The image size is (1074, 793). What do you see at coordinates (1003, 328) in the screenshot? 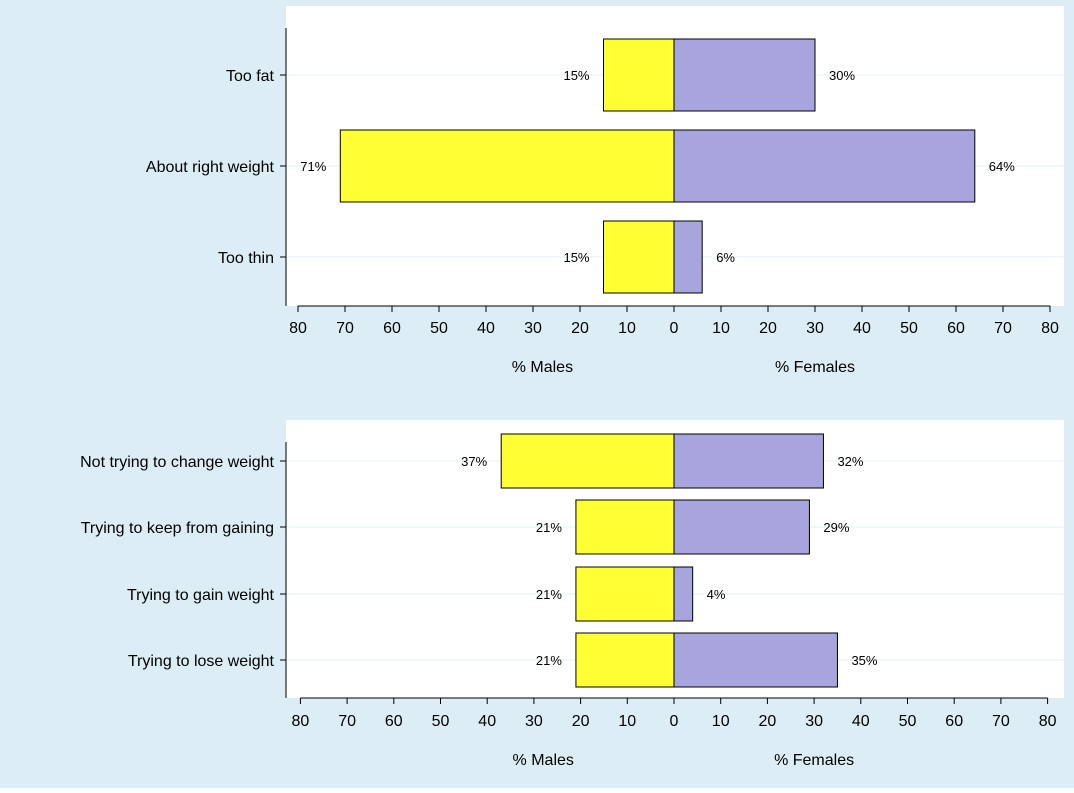
I see `chart1-xtick-label-16: 70` at bounding box center [1003, 328].